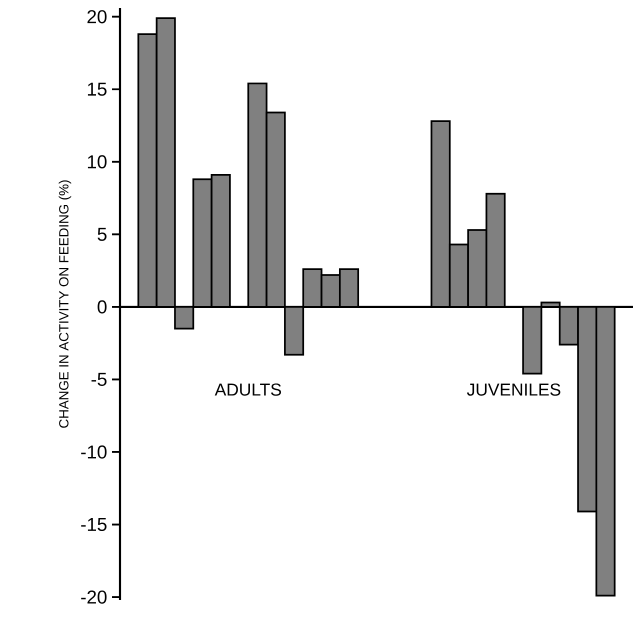 Image resolution: width=633 pixels, height=617 pixels. I want to click on y-tick-label: 20, so click(97, 17).